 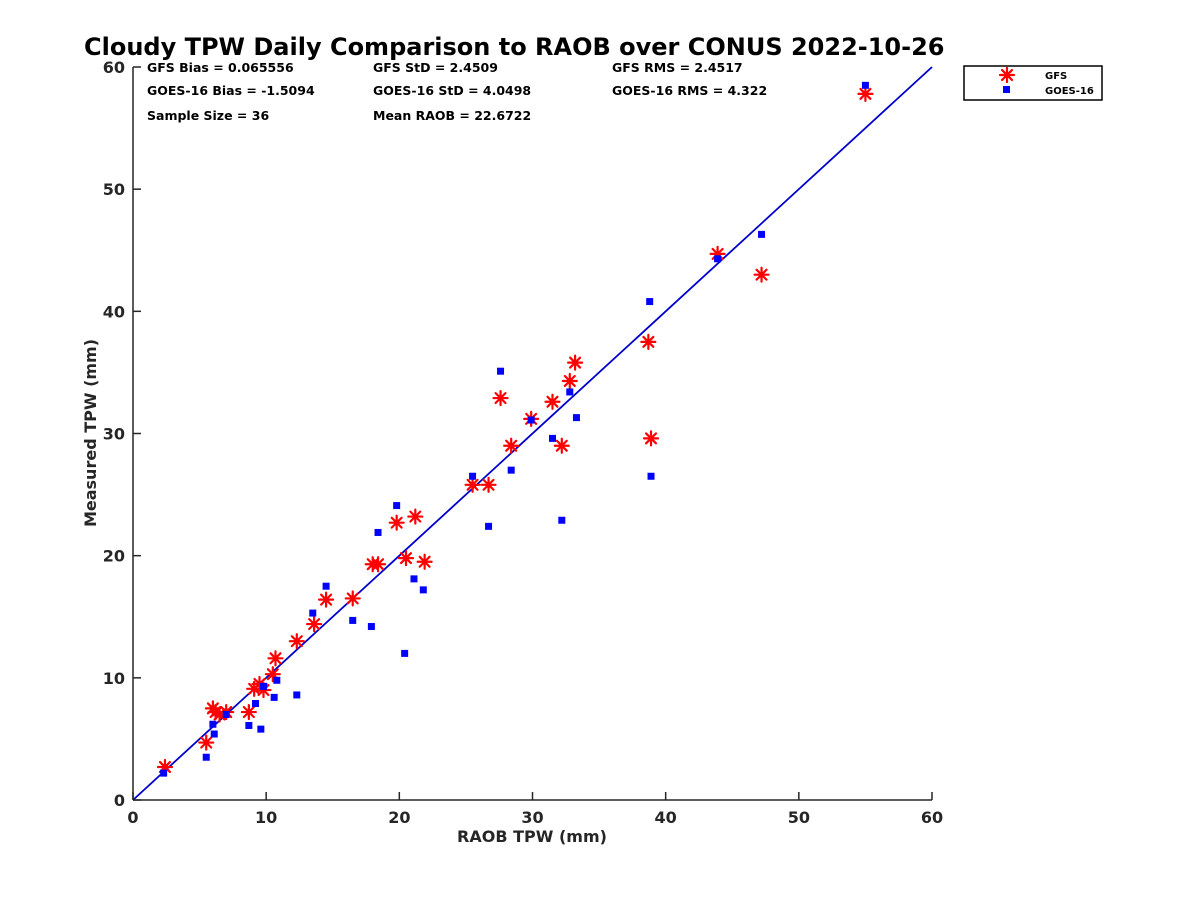 What do you see at coordinates (220, 67) in the screenshot?
I see `stat-gfs-bias: GFS Bias = 0.065556` at bounding box center [220, 67].